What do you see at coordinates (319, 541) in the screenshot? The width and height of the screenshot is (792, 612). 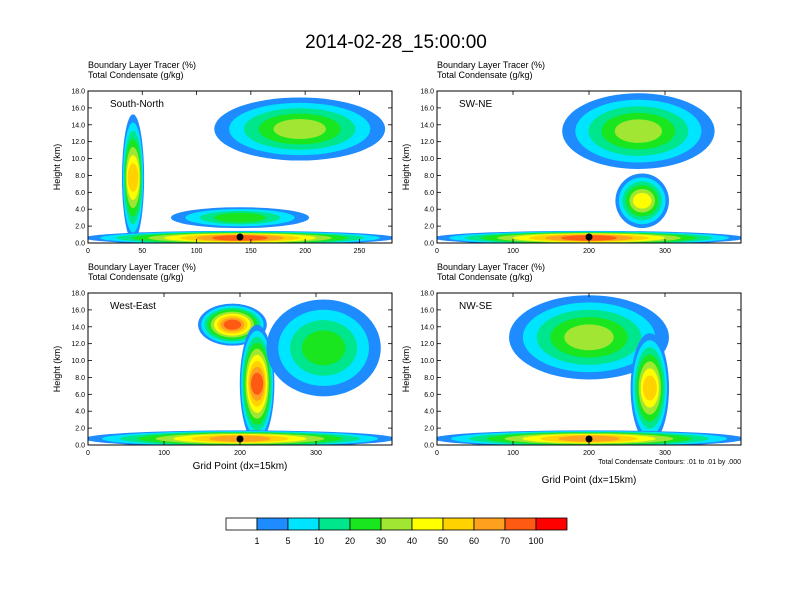 I see `colorbar-label: 10` at bounding box center [319, 541].